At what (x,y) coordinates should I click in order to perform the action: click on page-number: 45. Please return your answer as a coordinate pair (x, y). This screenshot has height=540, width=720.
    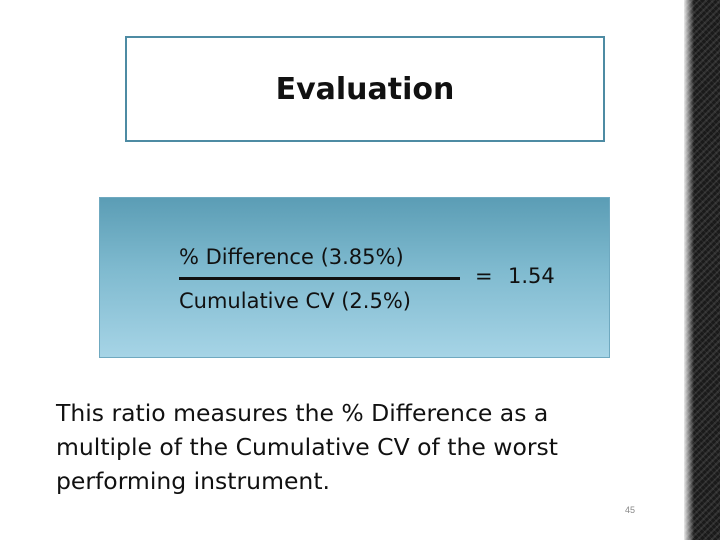
    Looking at the image, I should click on (629, 510).